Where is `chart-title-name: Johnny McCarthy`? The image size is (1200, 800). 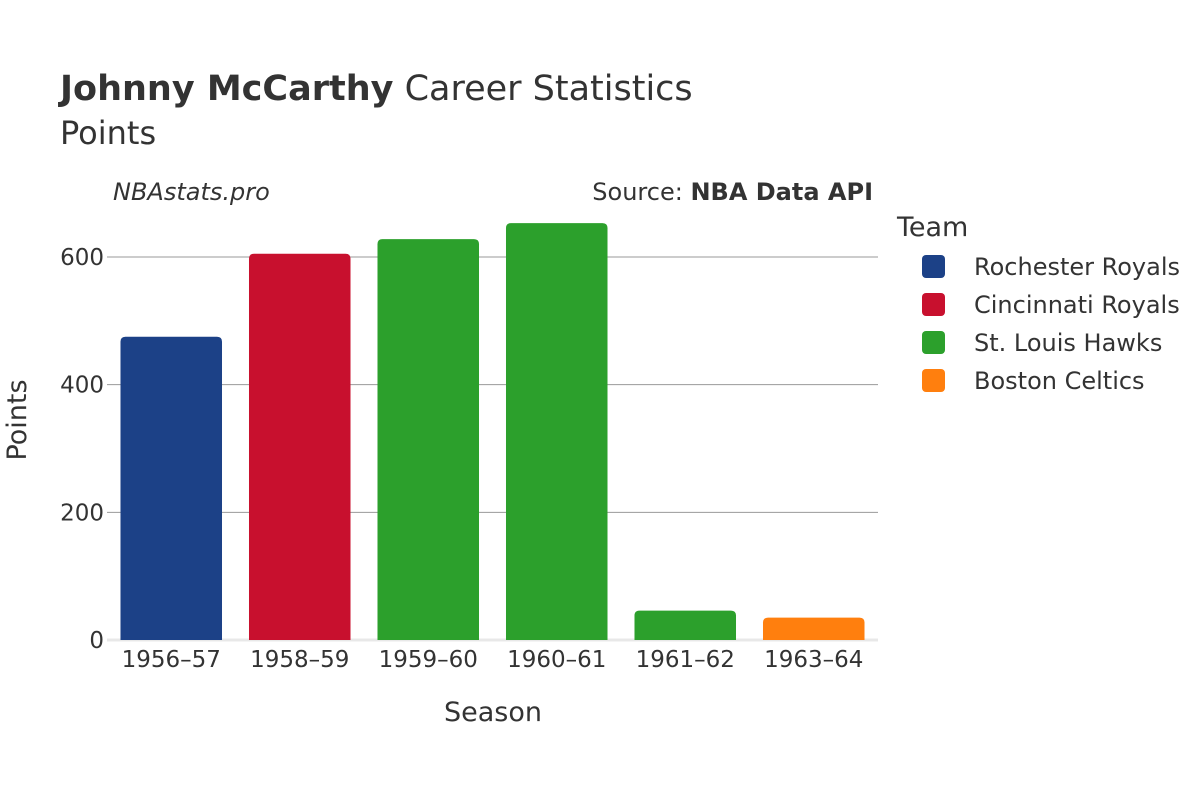 chart-title-name: Johnny McCarthy is located at coordinates (226, 89).